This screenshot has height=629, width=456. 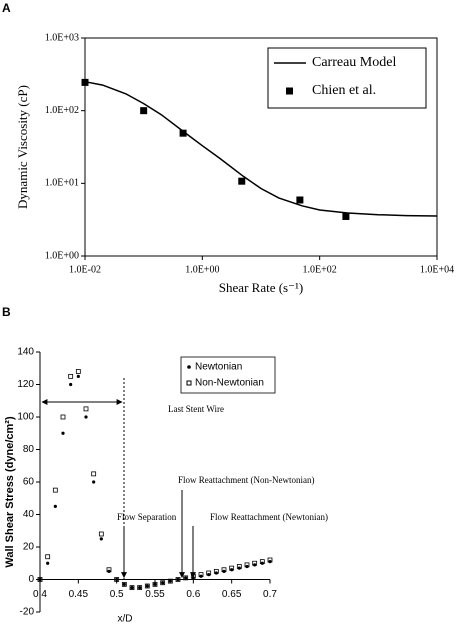 What do you see at coordinates (246, 480) in the screenshot?
I see `annotation: Flow Reattachment (Non-Newtonian)` at bounding box center [246, 480].